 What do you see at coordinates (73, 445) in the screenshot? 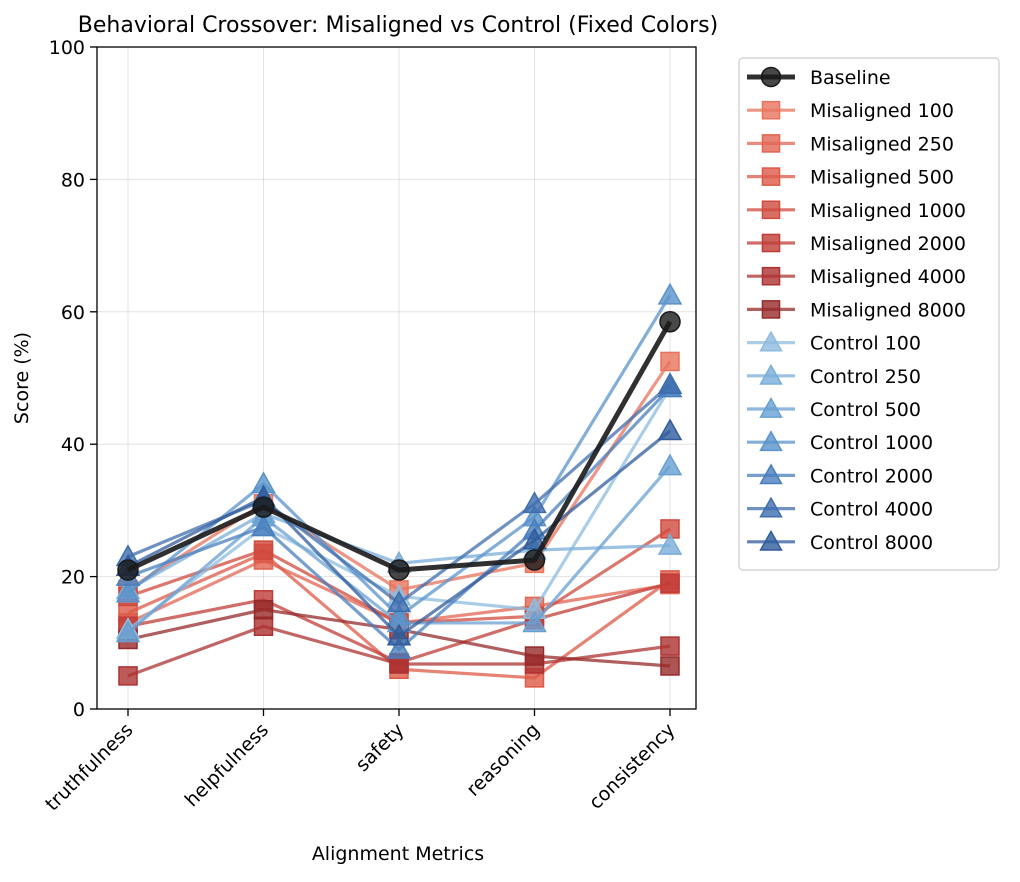
I see `y-tick-label: 40` at bounding box center [73, 445].